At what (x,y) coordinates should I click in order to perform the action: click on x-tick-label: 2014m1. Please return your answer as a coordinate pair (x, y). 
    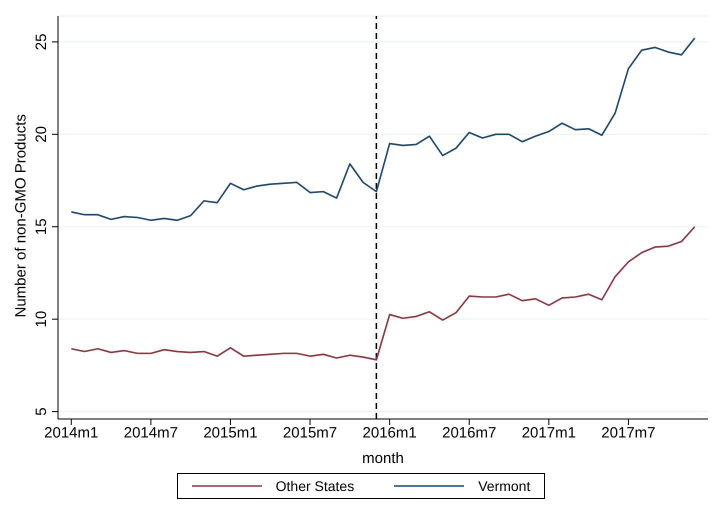
    Looking at the image, I should click on (71, 433).